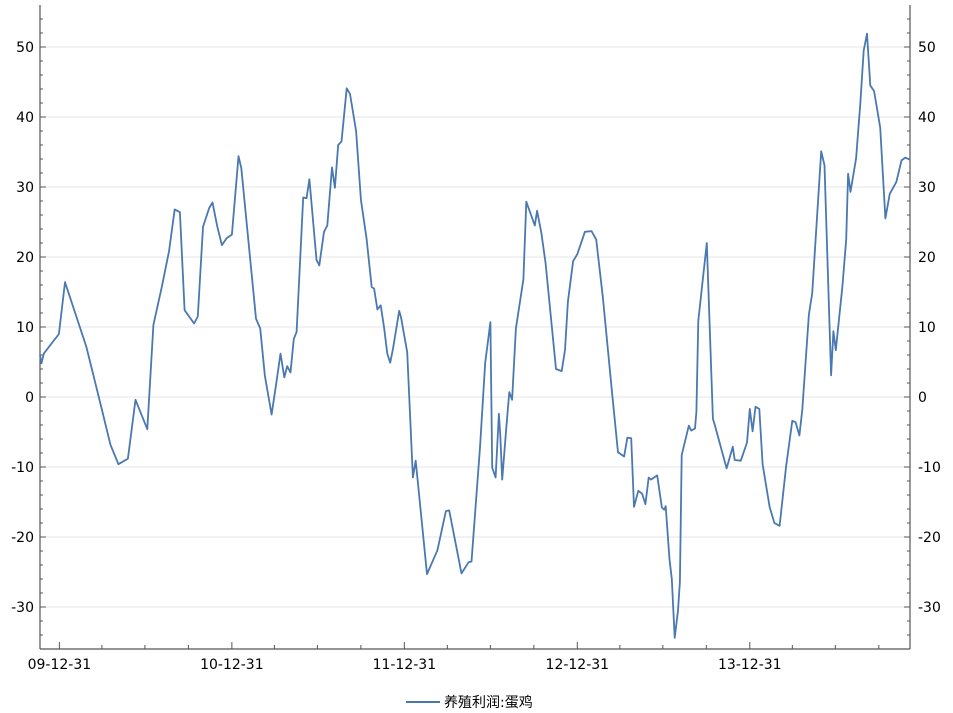 The image size is (953, 713). What do you see at coordinates (929, 538) in the screenshot?
I see `y-tick-label-right: -20` at bounding box center [929, 538].